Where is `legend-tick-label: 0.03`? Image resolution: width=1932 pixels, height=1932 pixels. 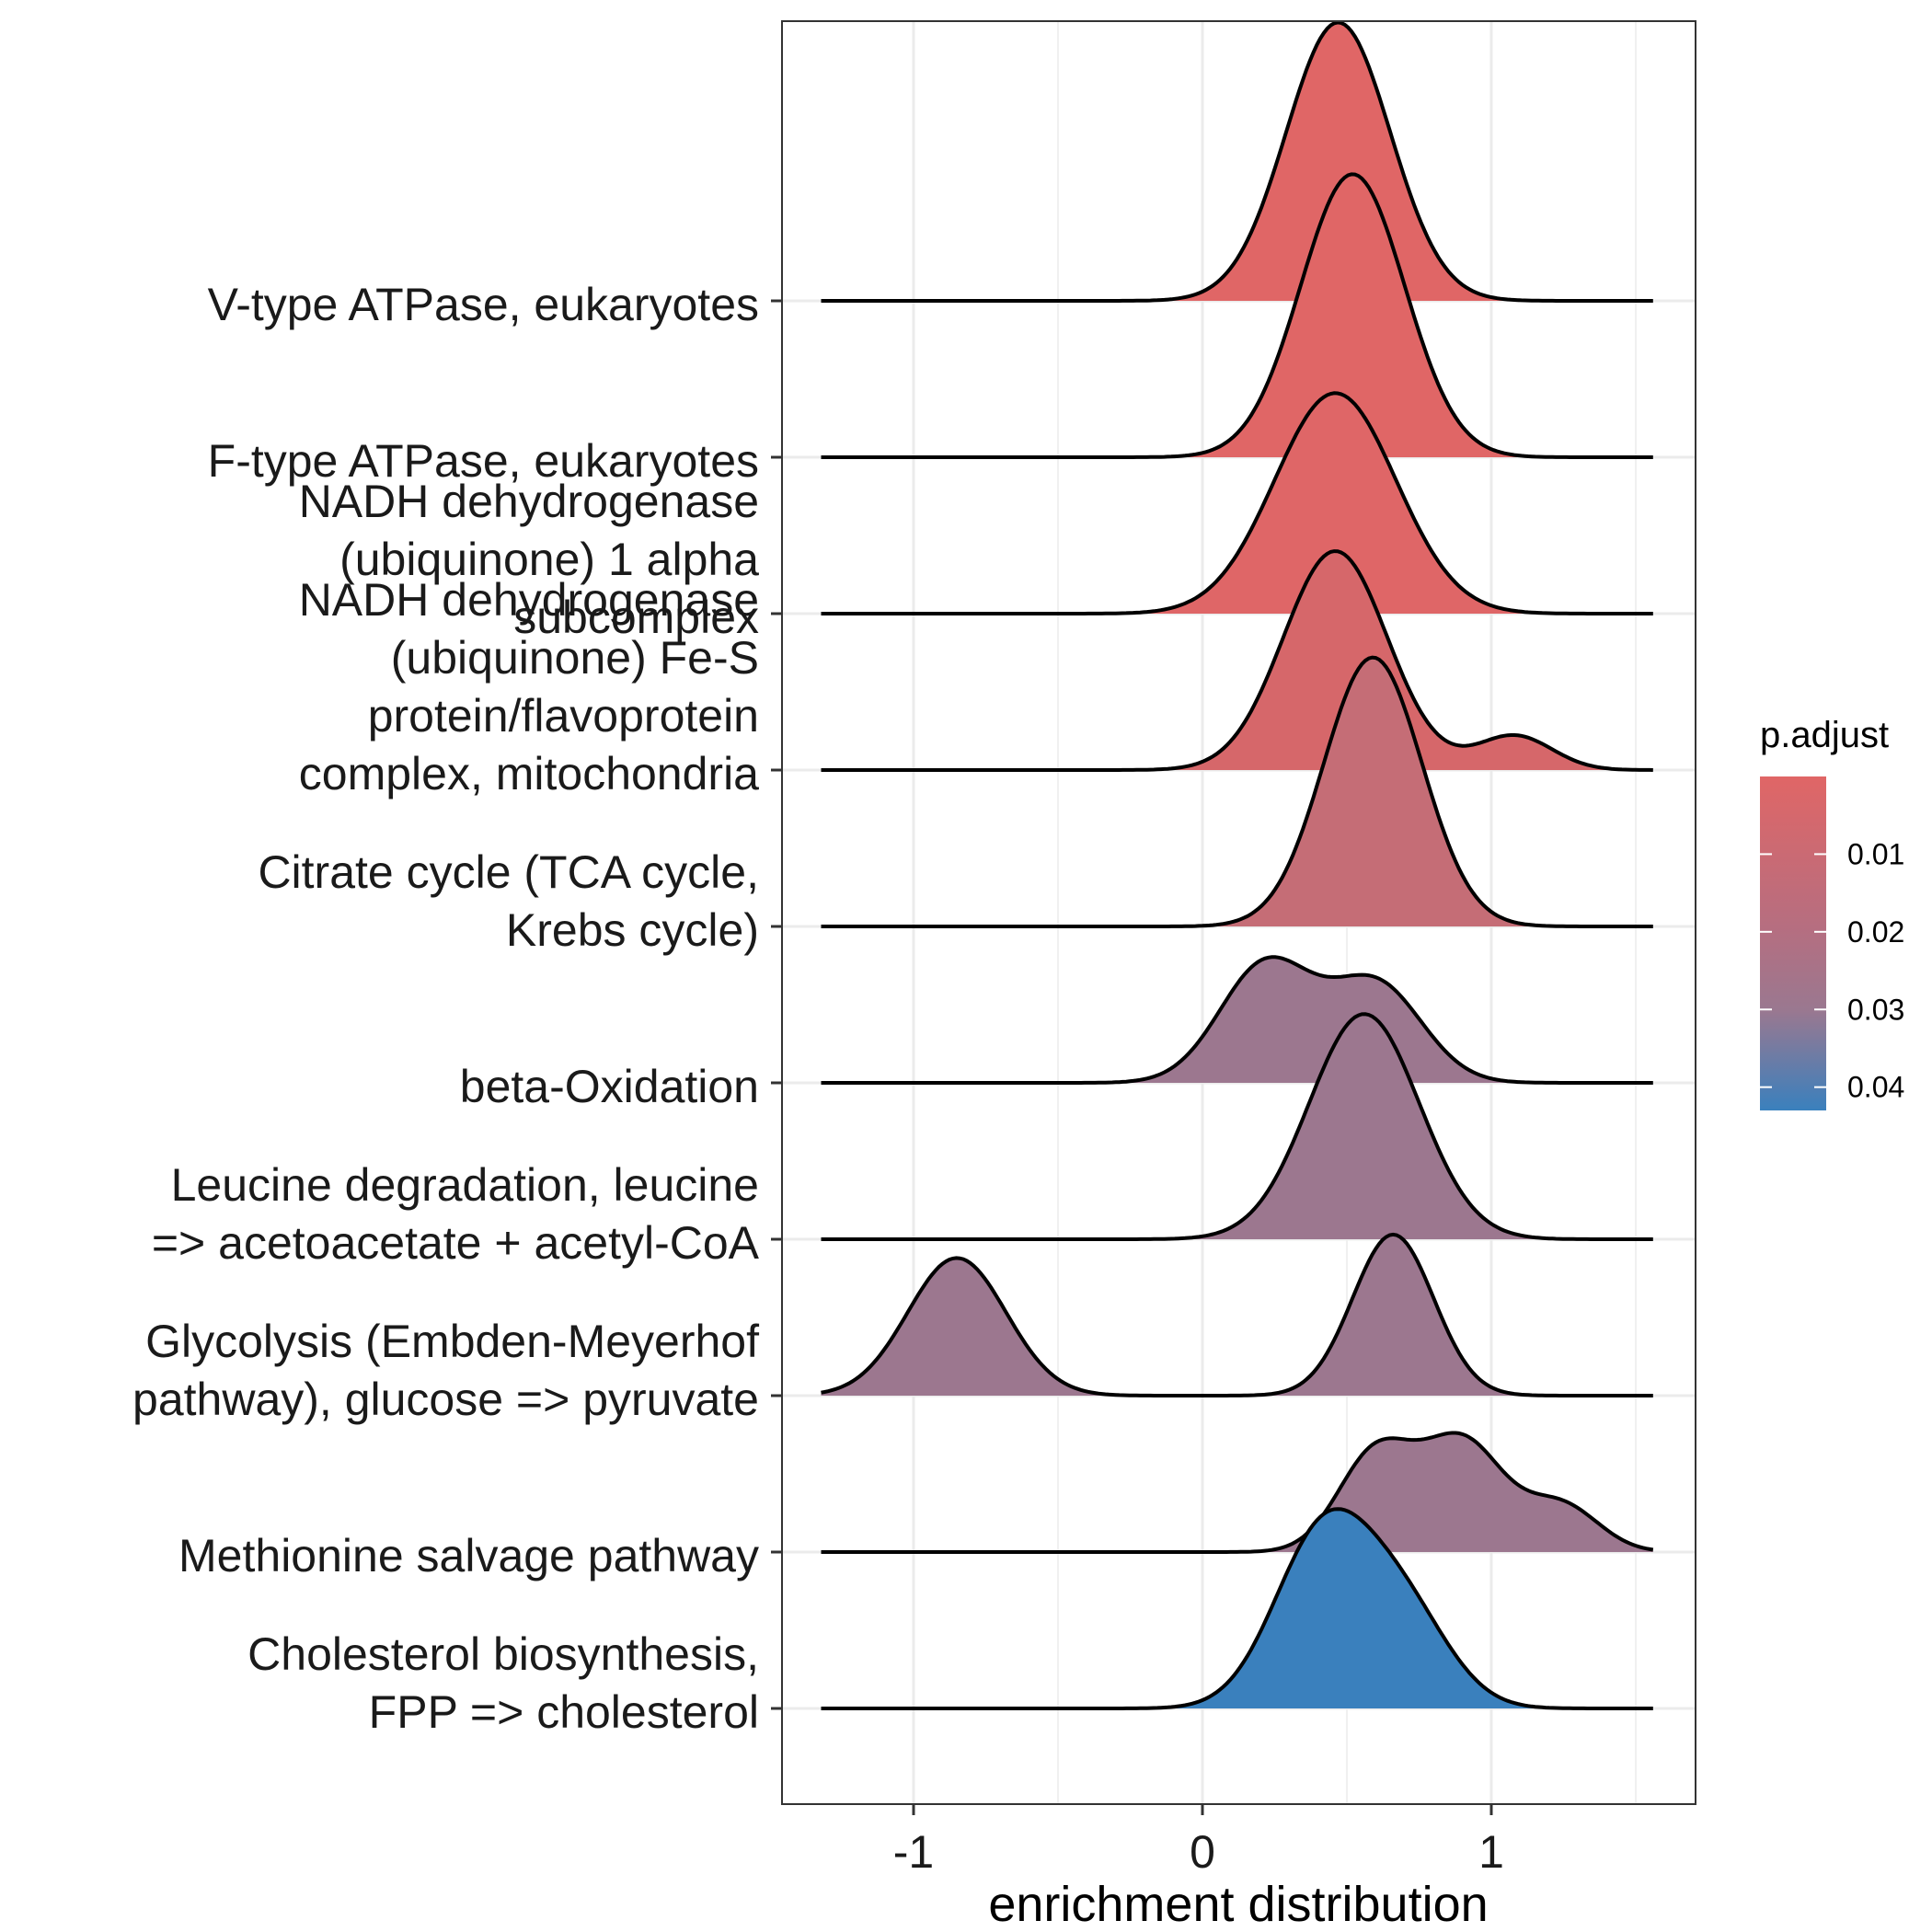 legend-tick-label: 0.03 is located at coordinates (1875, 1009).